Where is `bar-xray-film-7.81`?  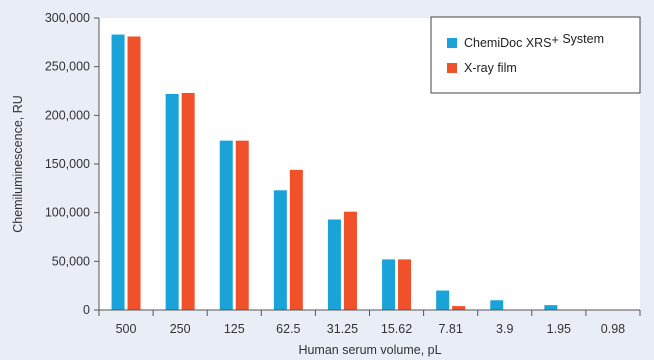
bar-xray-film-7.81 is located at coordinates (459, 308).